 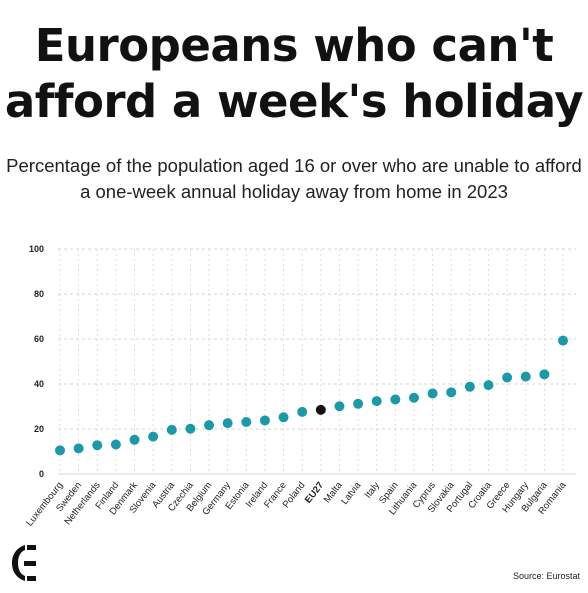 I want to click on data-point-slovakia, so click(x=451, y=392).